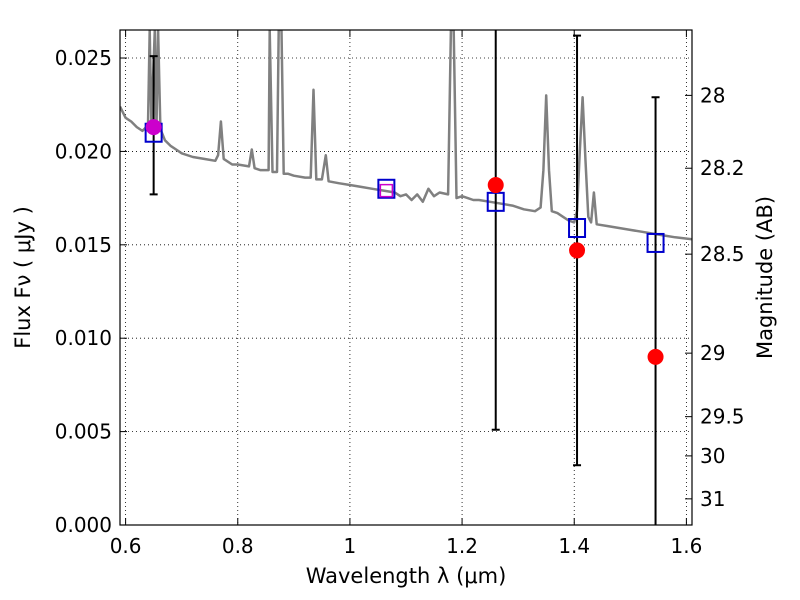 This screenshot has width=800, height=600. What do you see at coordinates (765, 277) in the screenshot?
I see `y2-axis-label: Magnitude (AB)` at bounding box center [765, 277].